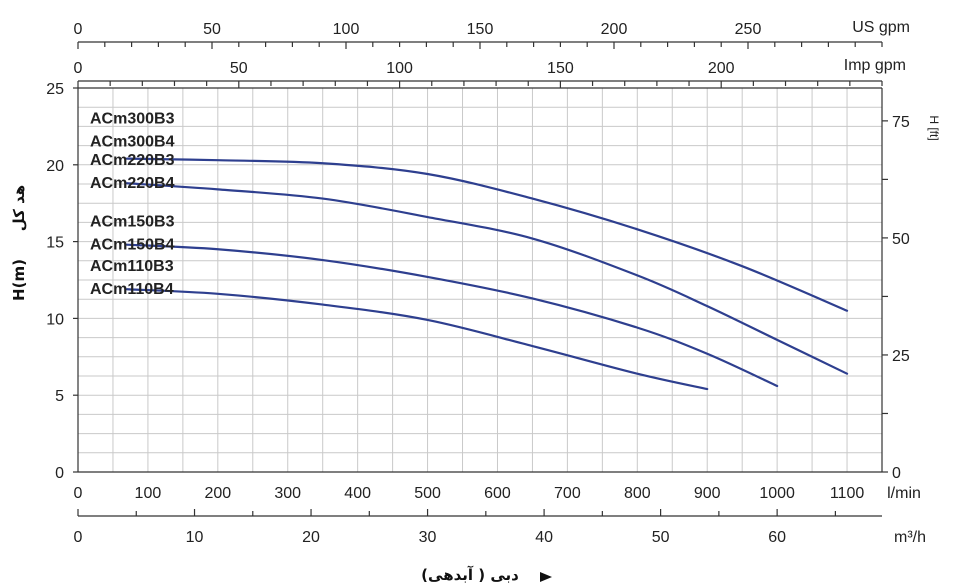  What do you see at coordinates (748, 29) in the screenshot?
I see `us-gpm-axis-tick-label: 250` at bounding box center [748, 29].